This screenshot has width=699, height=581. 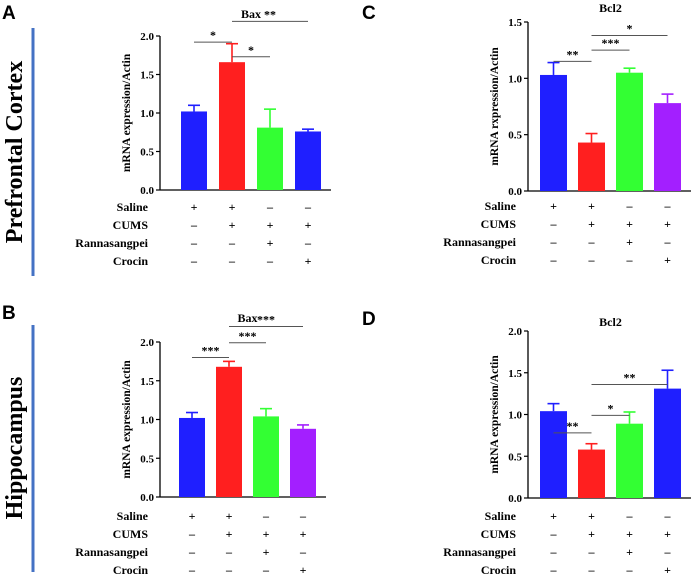 What do you see at coordinates (147, 153) in the screenshot?
I see `panel-a-y-tick-label: 0.5` at bounding box center [147, 153].